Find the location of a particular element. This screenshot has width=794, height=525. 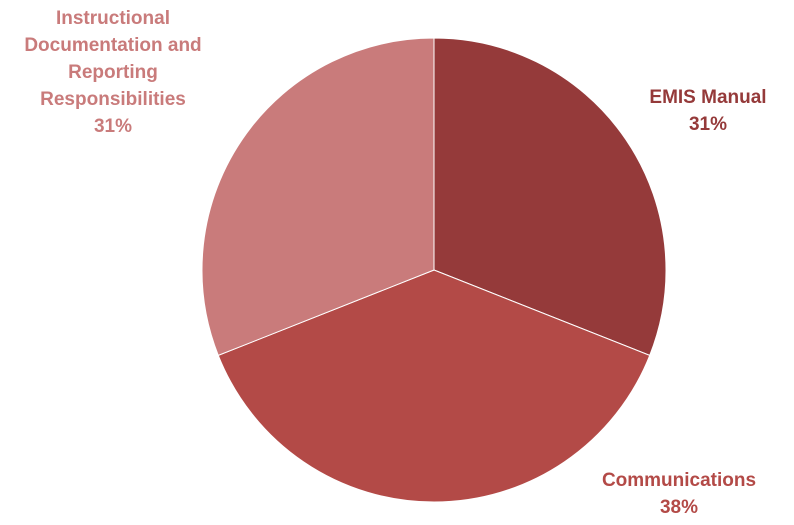

slice-label-1: EMIS Manual 31% is located at coordinates (707, 111).